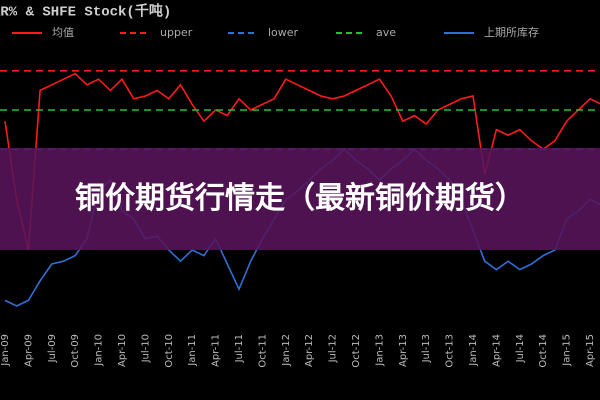 This screenshot has width=600, height=400. Describe the element at coordinates (309, 350) in the screenshot. I see `x-tick-label: Apr-12` at that location.